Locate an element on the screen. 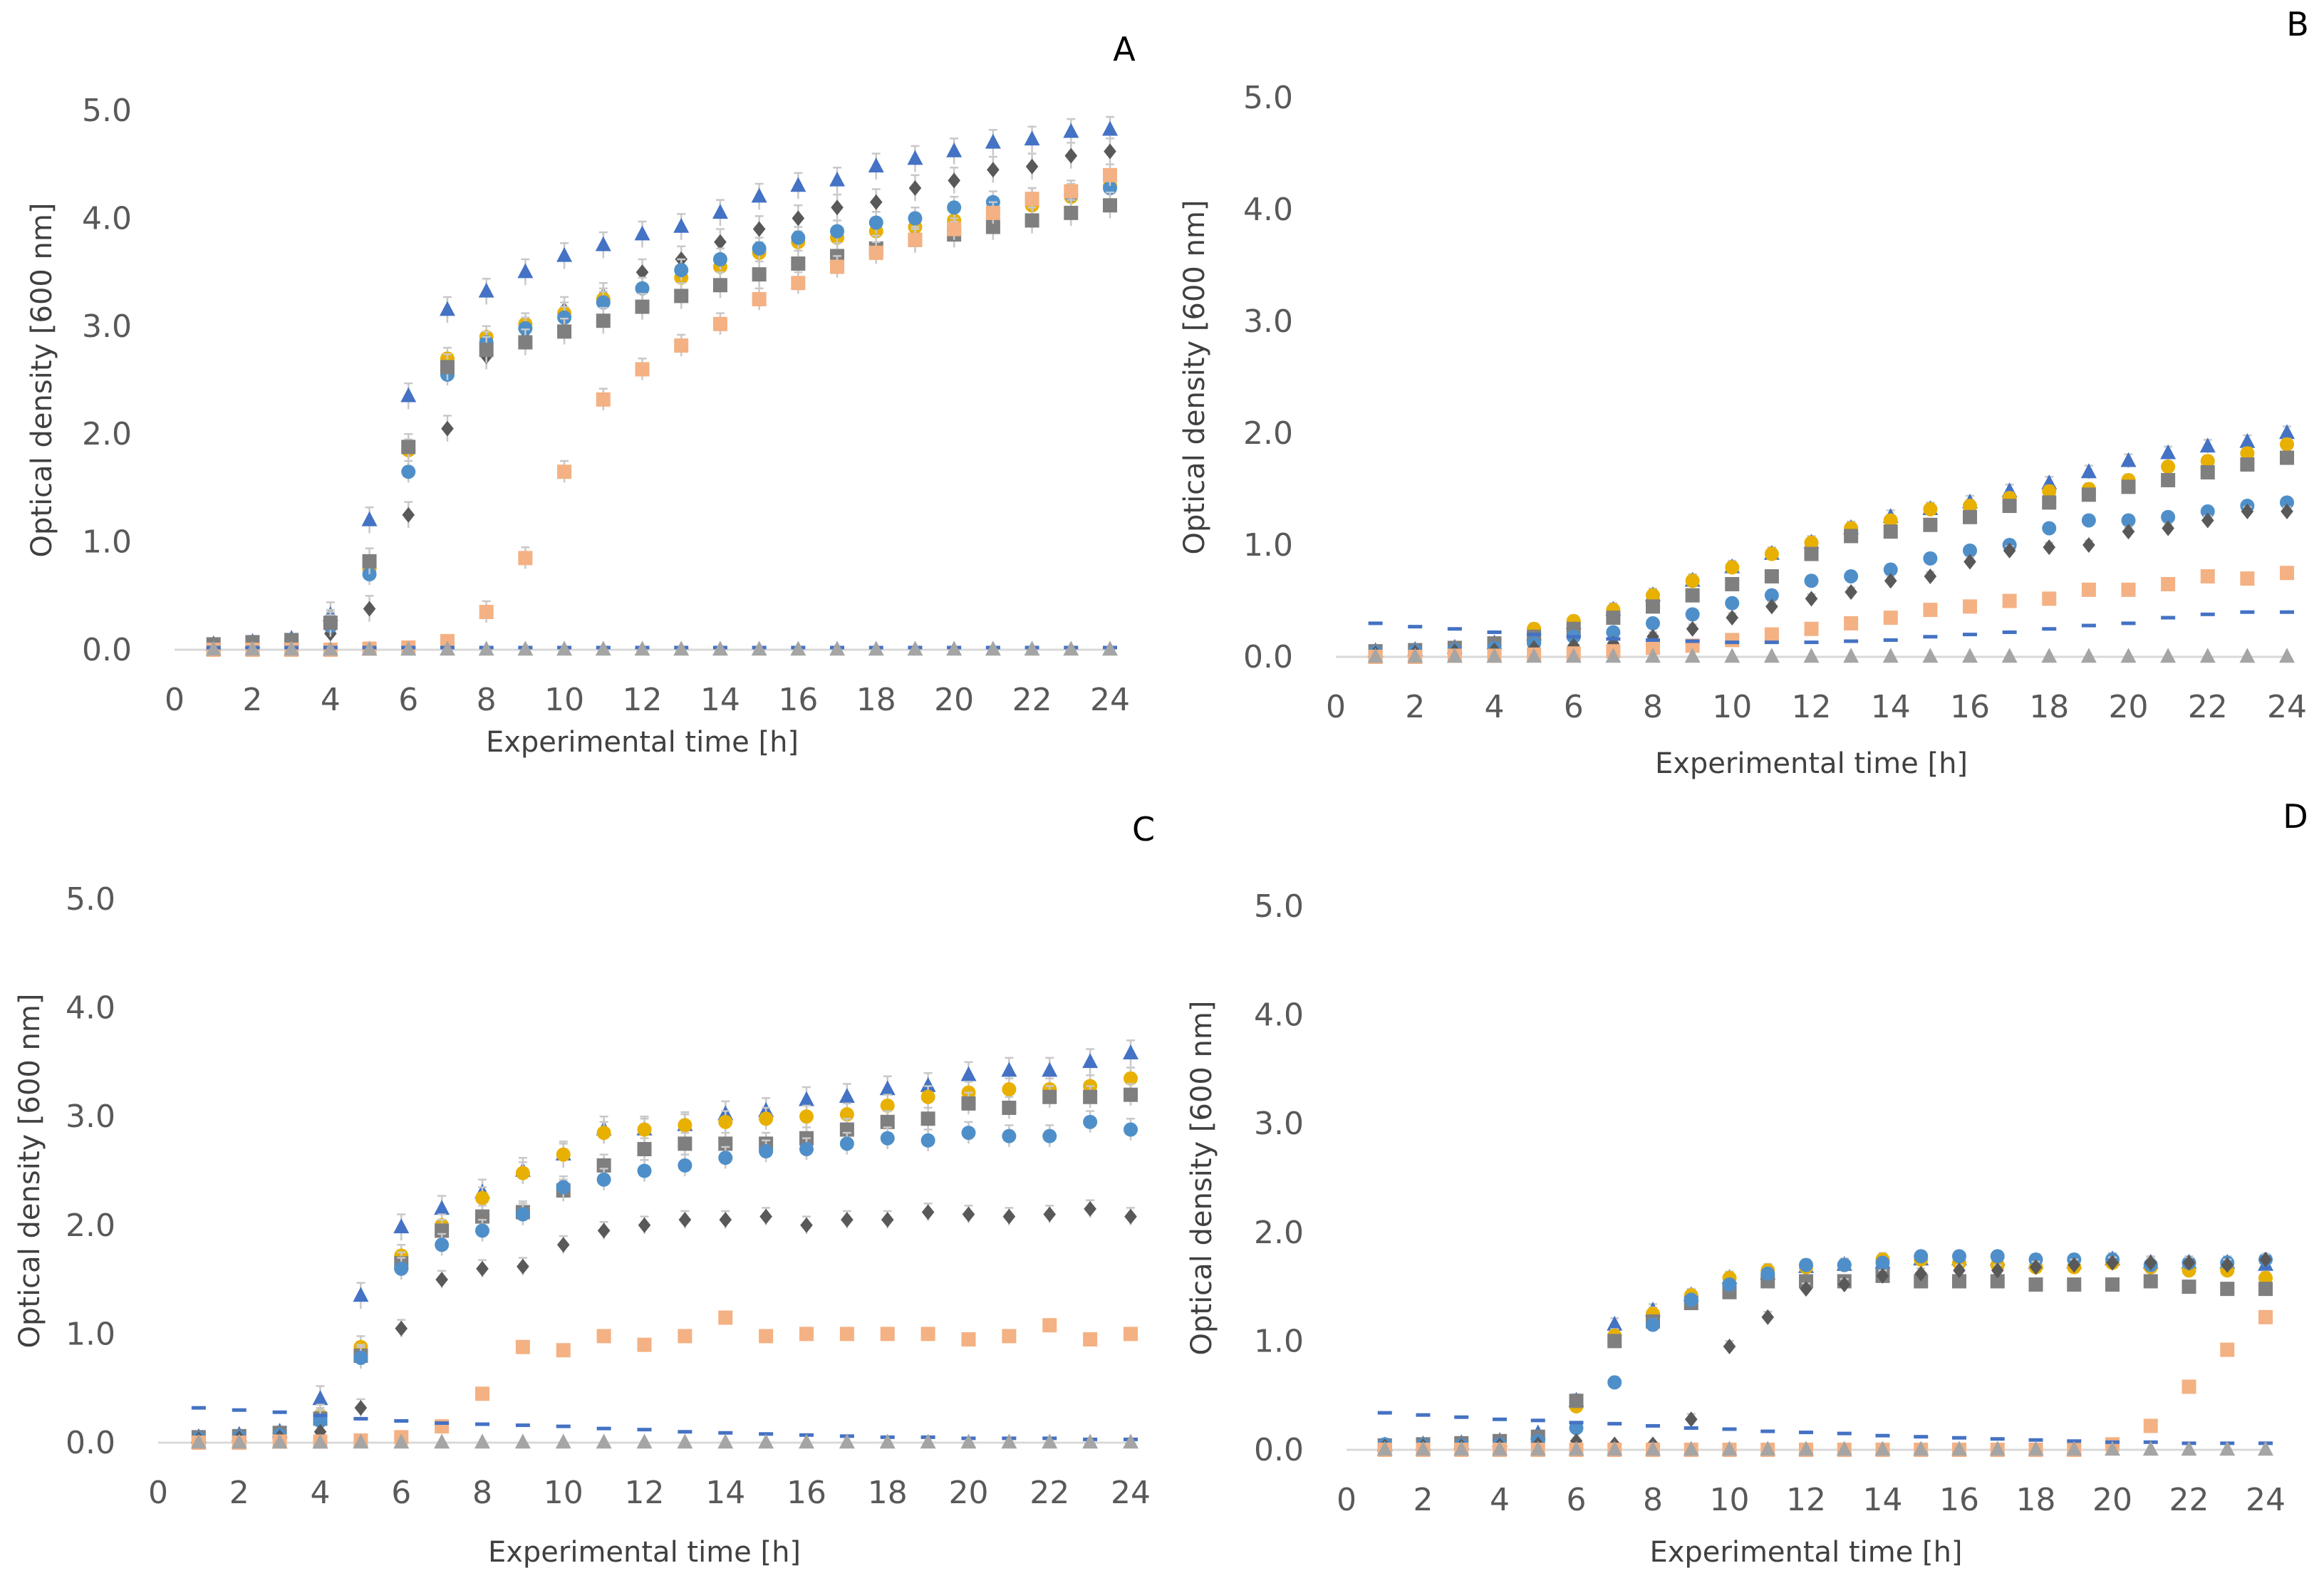 This screenshot has width=2324, height=1583. panel-a-letter: A is located at coordinates (1124, 49).